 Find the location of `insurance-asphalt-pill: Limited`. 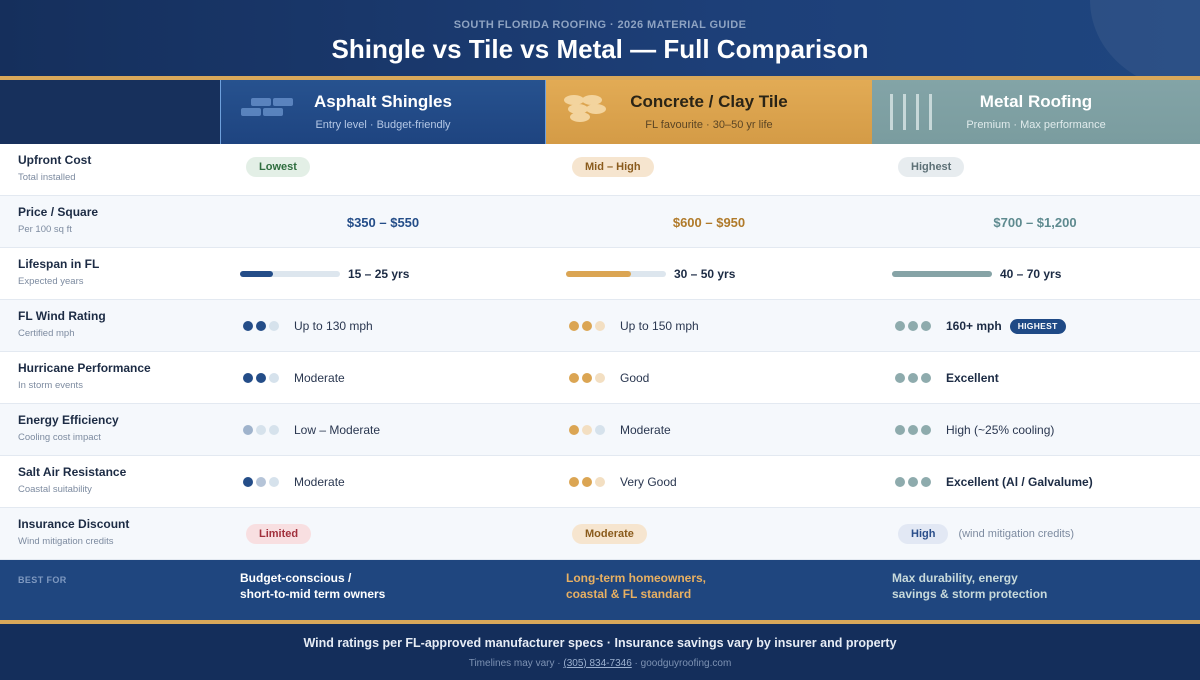

insurance-asphalt-pill: Limited is located at coordinates (279, 534).